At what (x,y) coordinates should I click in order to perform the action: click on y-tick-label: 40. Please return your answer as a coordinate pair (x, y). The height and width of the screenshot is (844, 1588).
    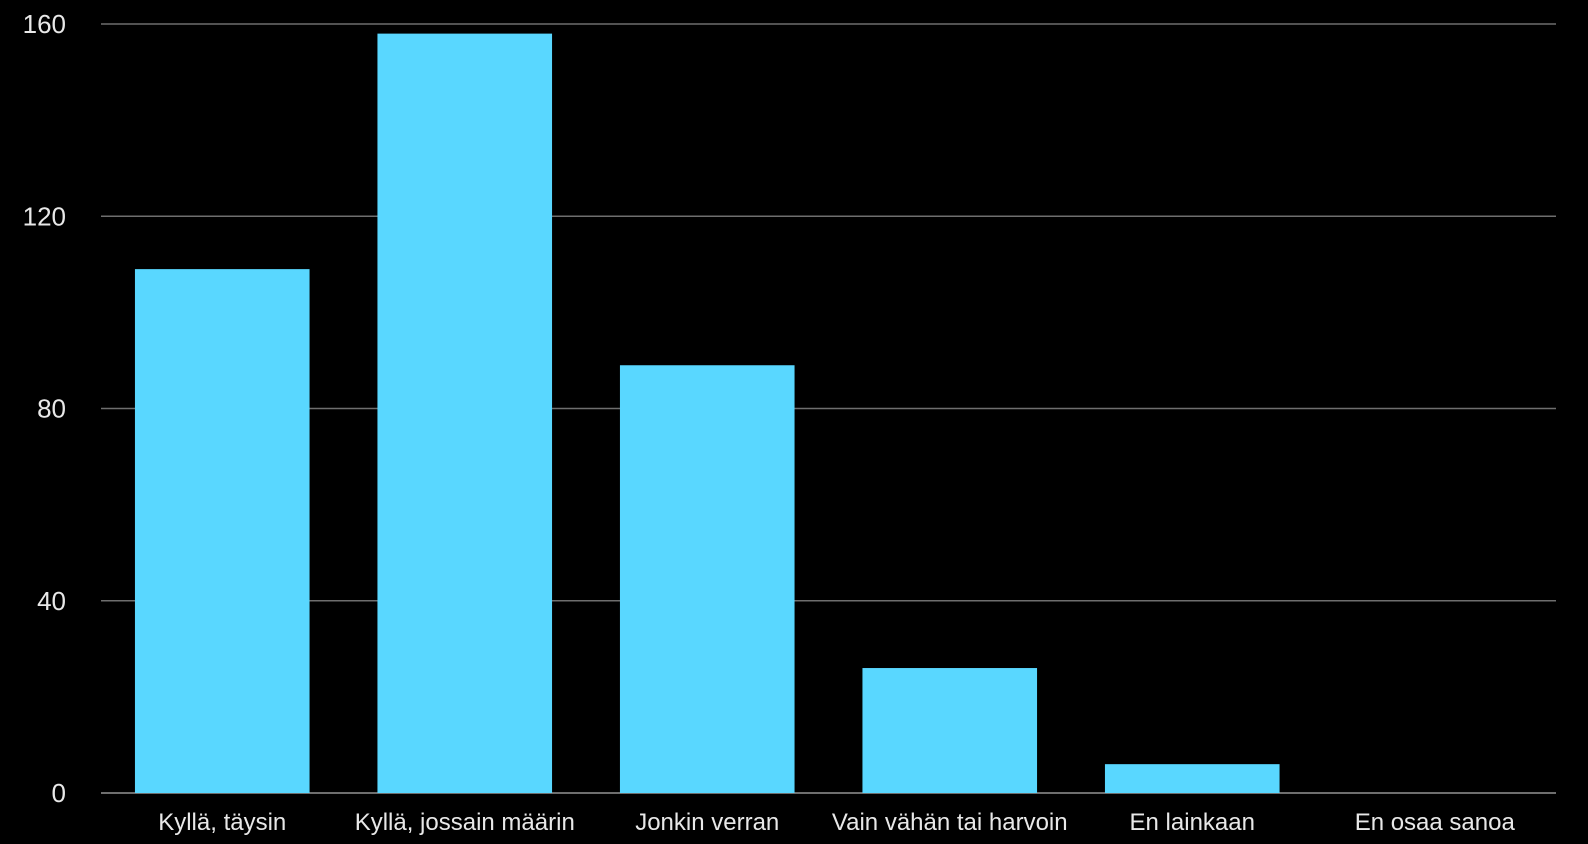
    Looking at the image, I should click on (51, 601).